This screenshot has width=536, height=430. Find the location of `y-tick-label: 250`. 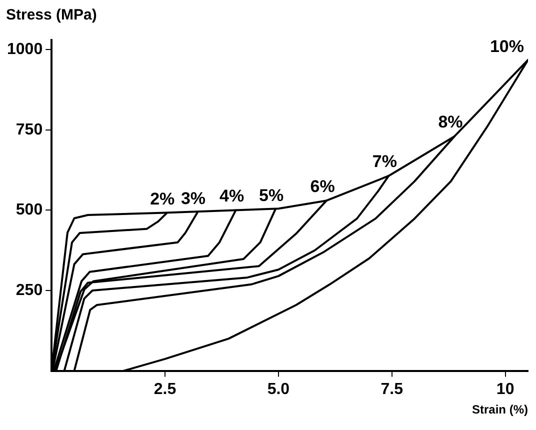

y-tick-label: 250 is located at coordinates (29, 290).